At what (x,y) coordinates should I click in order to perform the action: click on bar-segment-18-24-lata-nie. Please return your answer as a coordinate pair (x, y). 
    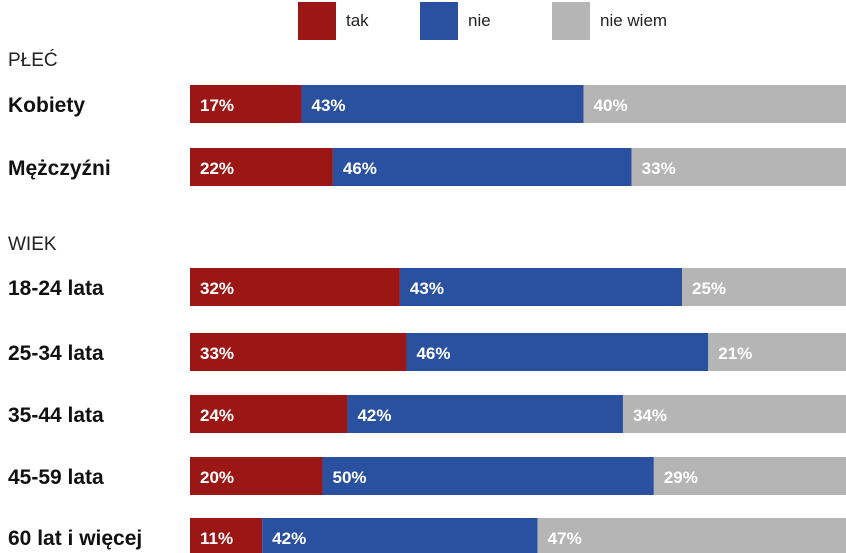
    Looking at the image, I should click on (540, 287).